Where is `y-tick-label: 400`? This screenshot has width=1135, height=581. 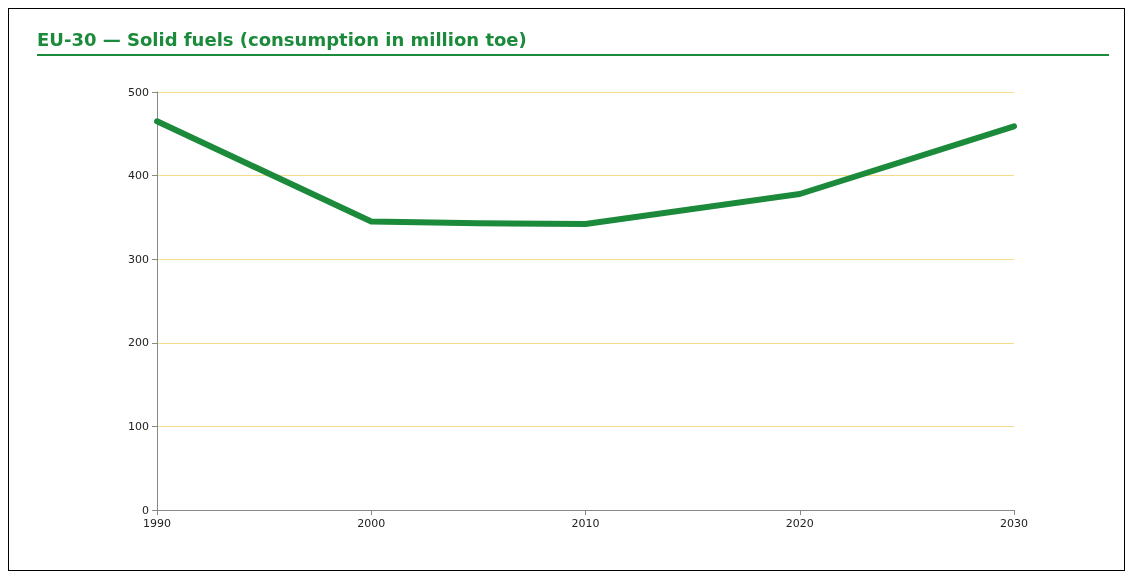 y-tick-label: 400 is located at coordinates (138, 176).